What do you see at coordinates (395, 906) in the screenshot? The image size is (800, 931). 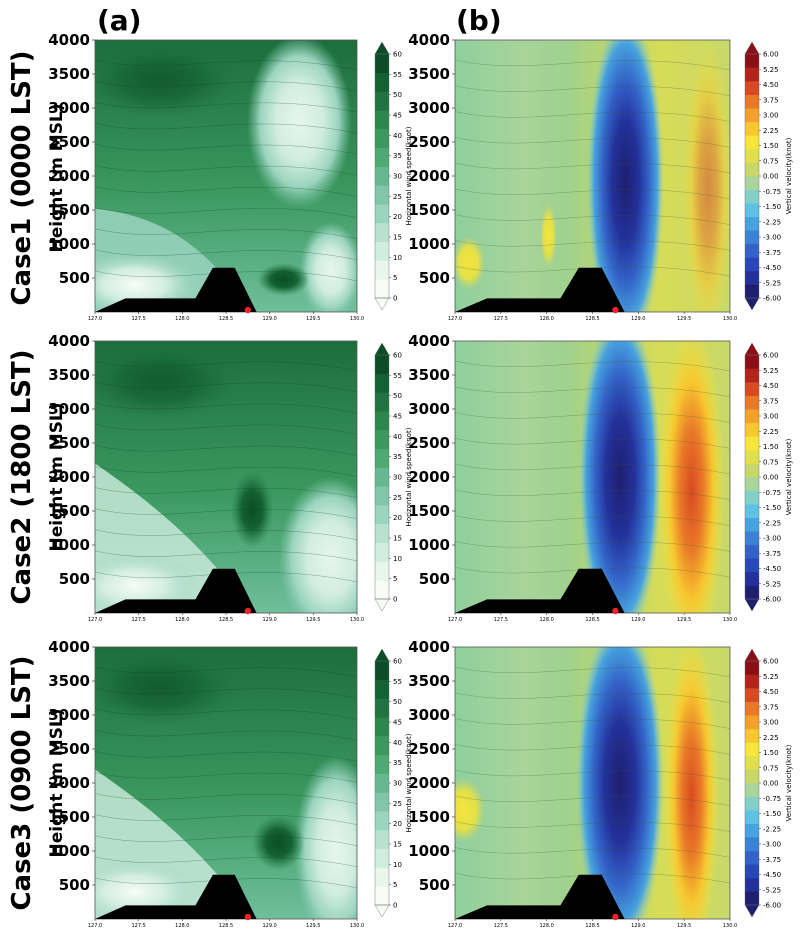 I see `colorbar-tick-label: 0` at bounding box center [395, 906].